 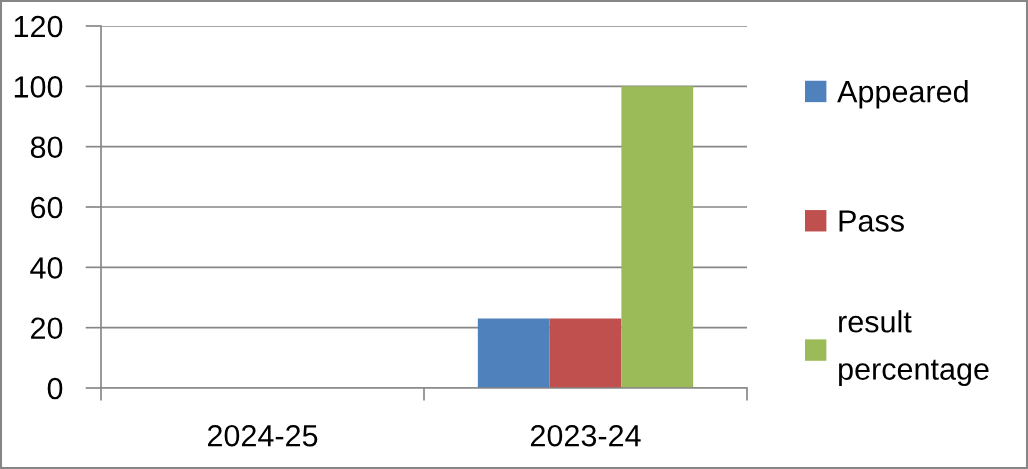 I want to click on y-tick-label: 0, so click(x=55, y=388).